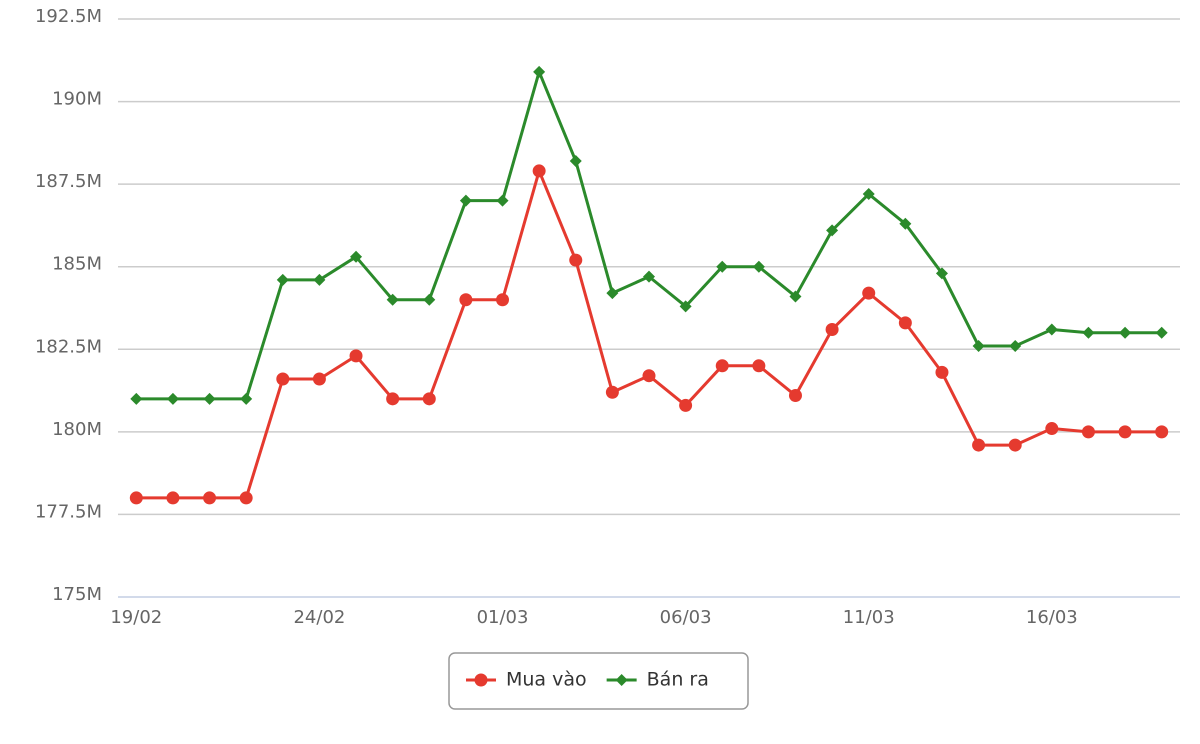 The image size is (1200, 744). I want to click on x-tick-label: 11/03, so click(869, 617).